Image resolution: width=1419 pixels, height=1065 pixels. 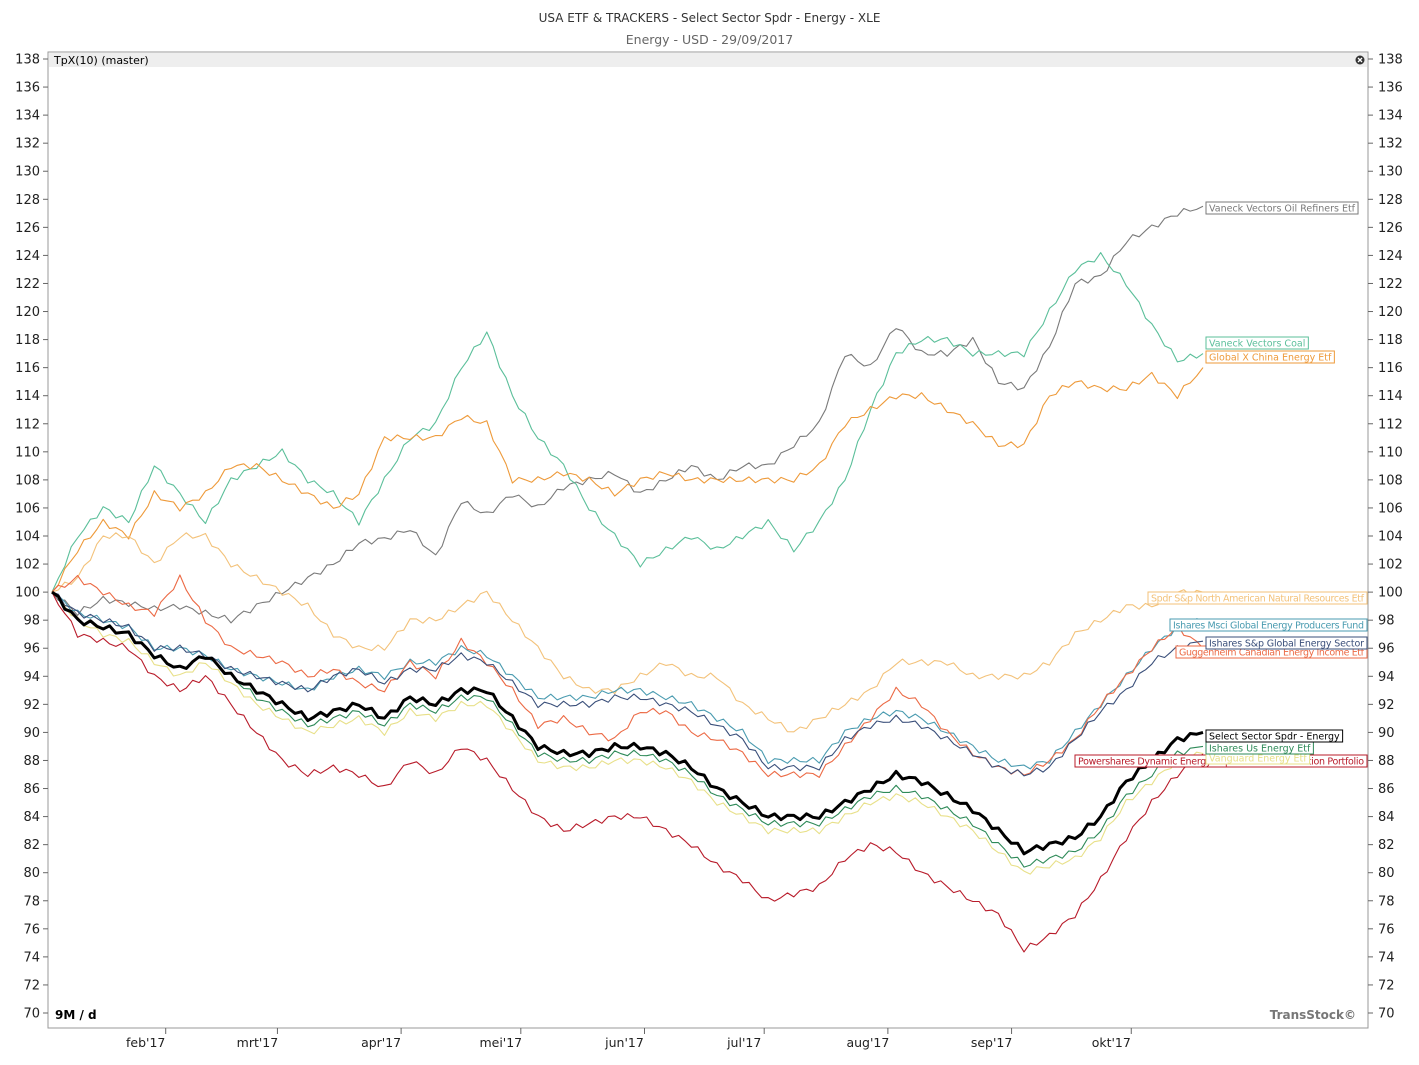 I want to click on y-tick-label-right: 112, so click(x=1390, y=424).